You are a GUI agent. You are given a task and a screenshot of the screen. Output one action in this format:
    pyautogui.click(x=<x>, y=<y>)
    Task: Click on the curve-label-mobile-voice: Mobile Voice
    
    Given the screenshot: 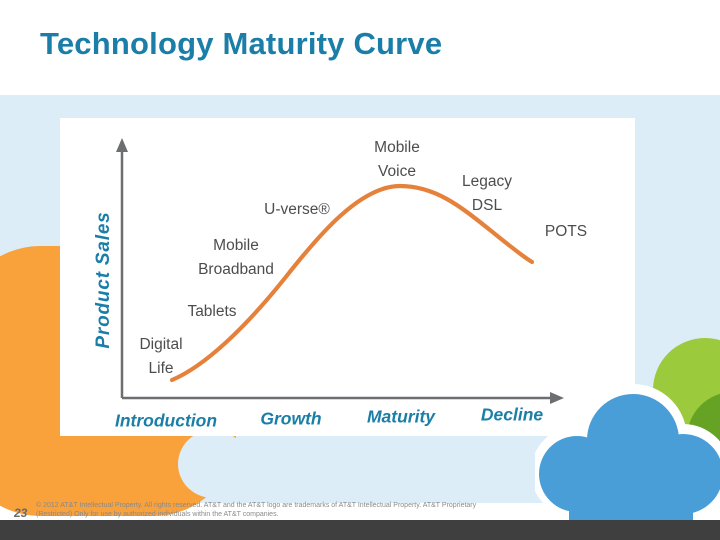 What is the action you would take?
    pyautogui.click(x=397, y=160)
    